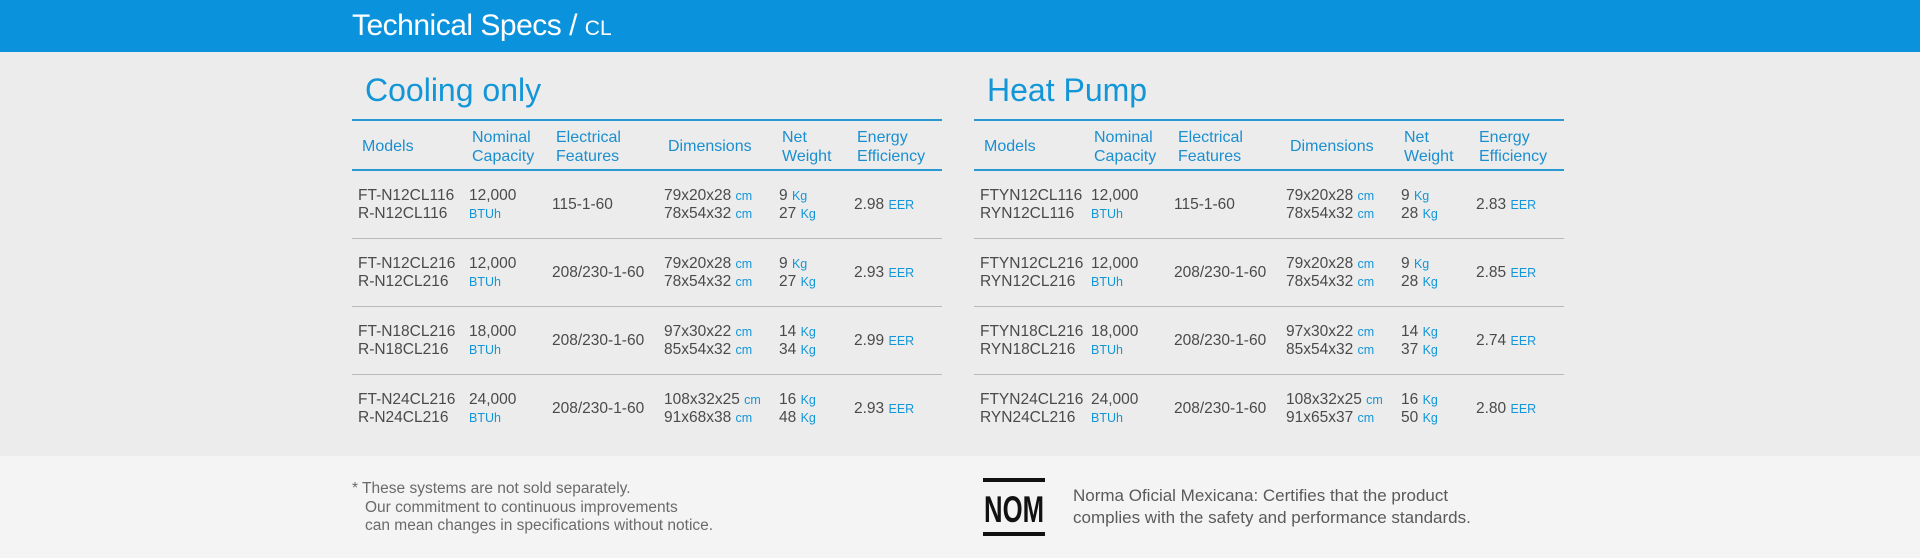  Describe the element at coordinates (403, 213) in the screenshot. I see `model-cell-line-2: R-N12CL116` at that location.